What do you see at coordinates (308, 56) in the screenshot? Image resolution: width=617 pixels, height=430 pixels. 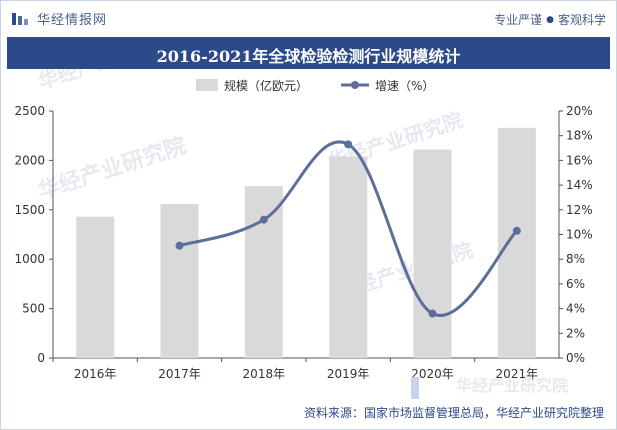 I see `chart-title: 2016-2021年全球检验检测行业规模统计` at bounding box center [308, 56].